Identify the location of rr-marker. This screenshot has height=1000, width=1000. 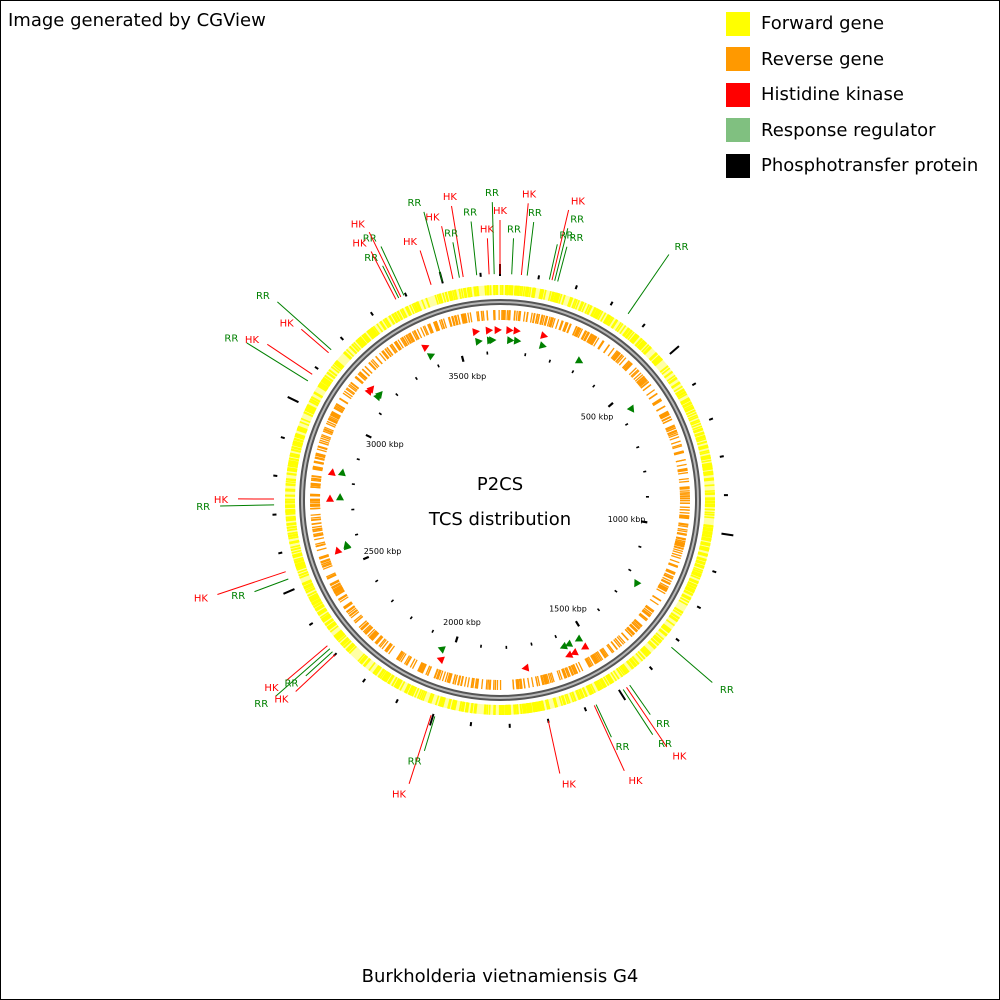
(517, 340).